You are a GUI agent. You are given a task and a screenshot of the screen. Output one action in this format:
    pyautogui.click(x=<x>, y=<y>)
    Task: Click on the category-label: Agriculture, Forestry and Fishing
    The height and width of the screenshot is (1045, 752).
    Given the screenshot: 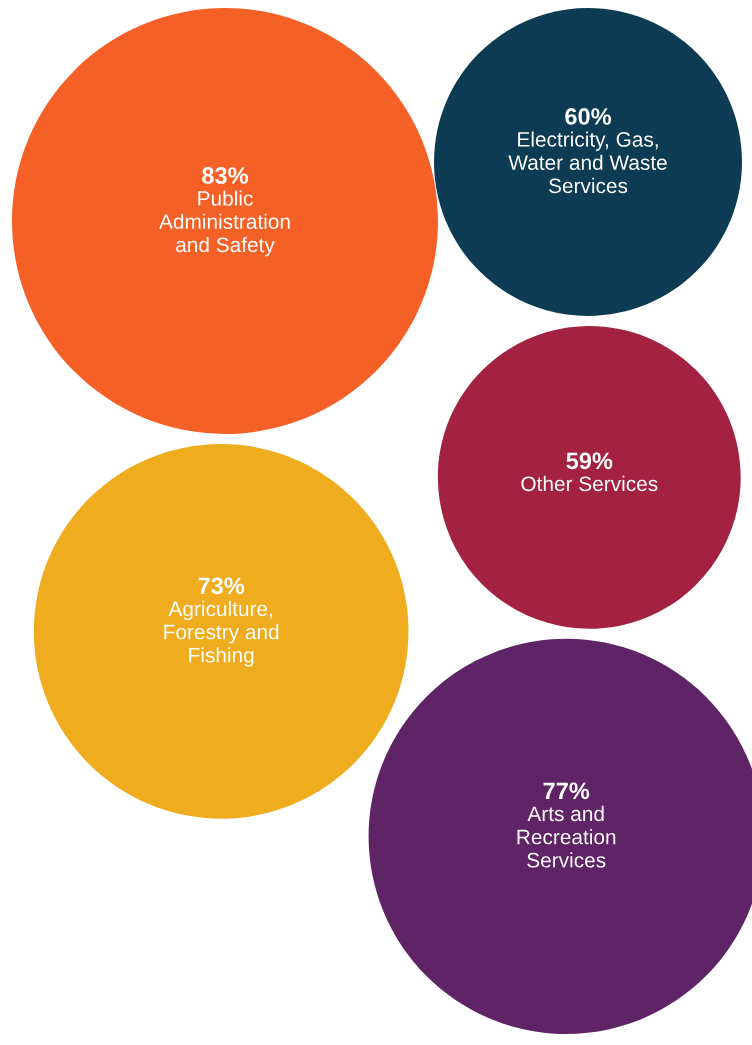 What is the action you would take?
    pyautogui.click(x=221, y=633)
    